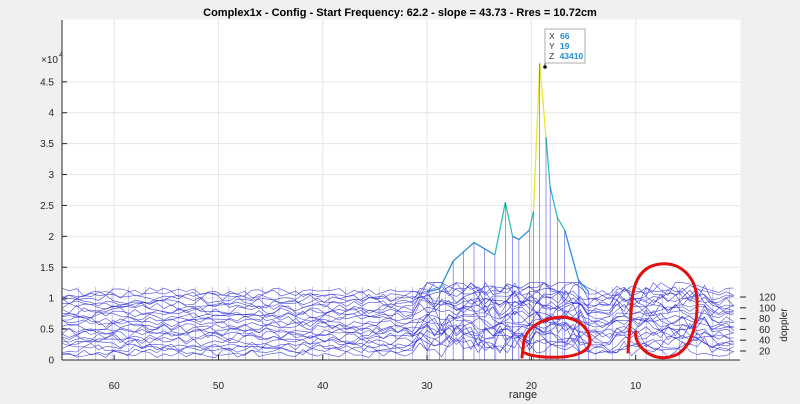 The image size is (800, 404). Describe the element at coordinates (51, 113) in the screenshot. I see `y-tick-label: 4` at that location.